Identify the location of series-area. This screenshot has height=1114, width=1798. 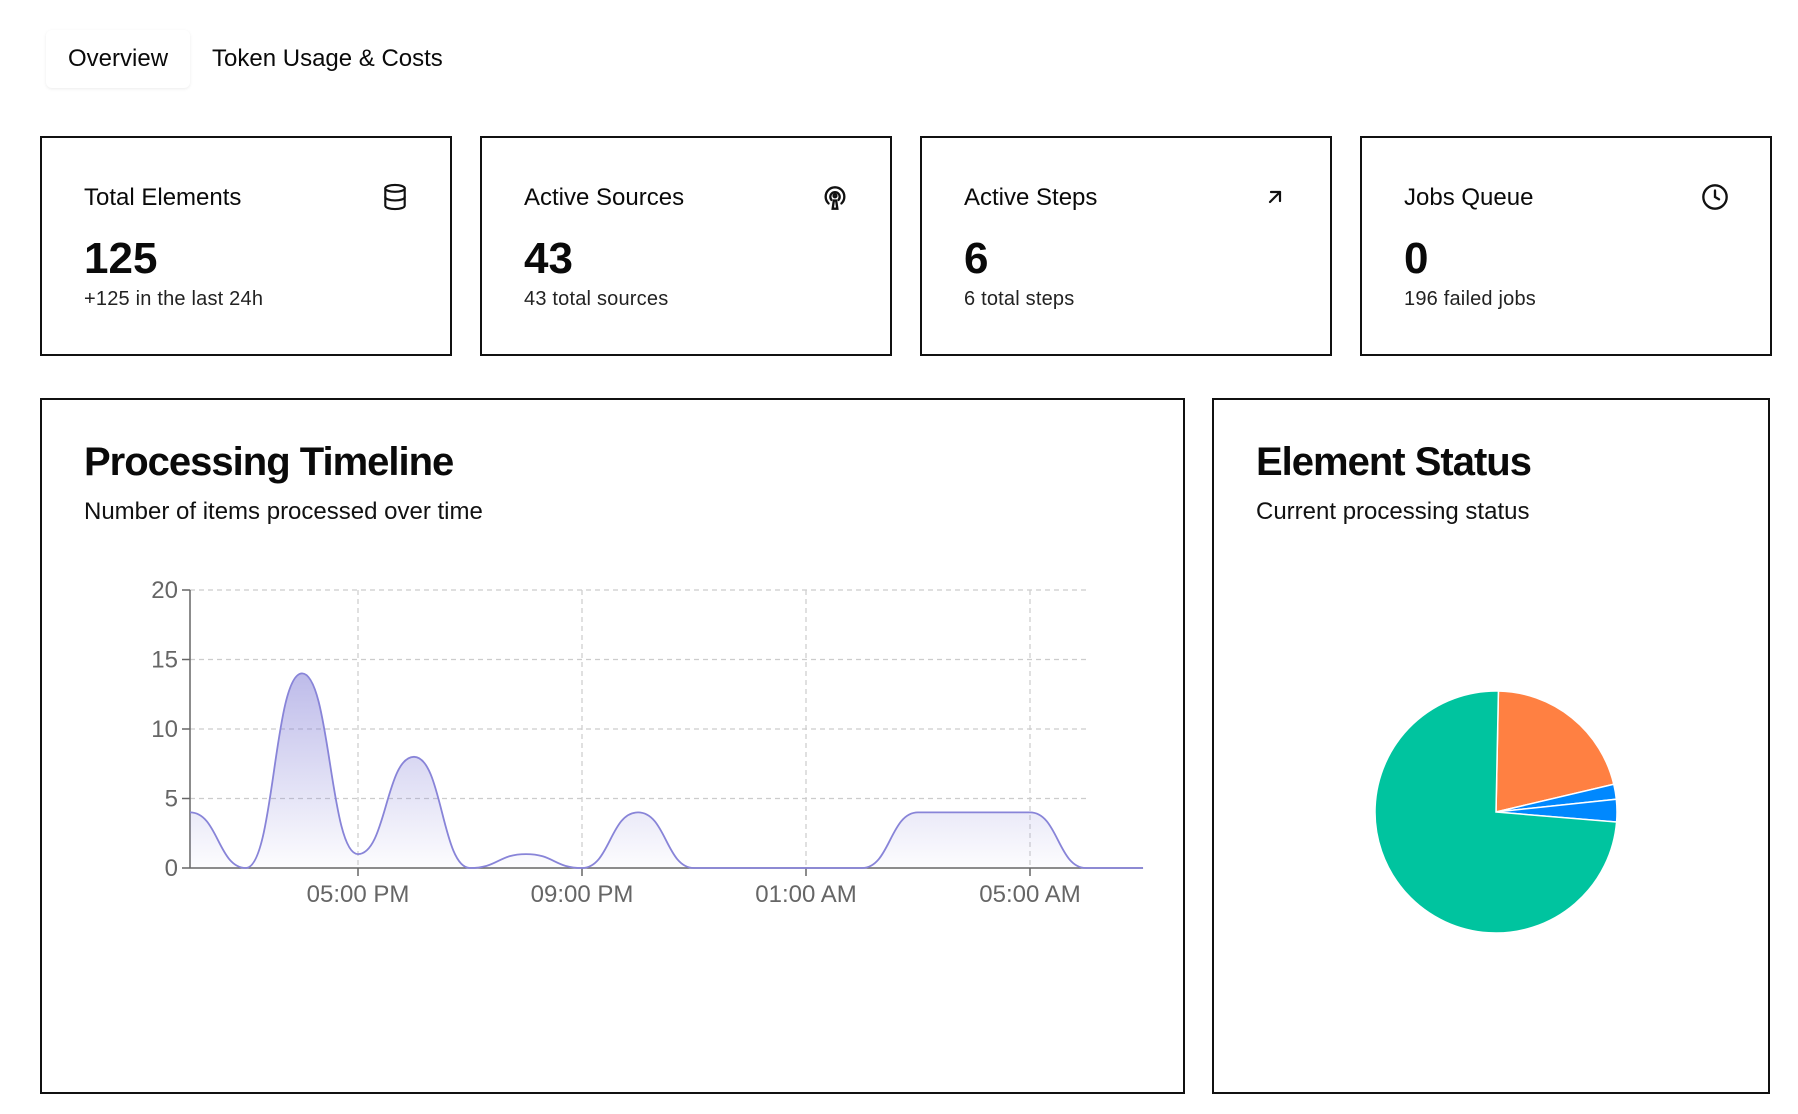
(666, 770).